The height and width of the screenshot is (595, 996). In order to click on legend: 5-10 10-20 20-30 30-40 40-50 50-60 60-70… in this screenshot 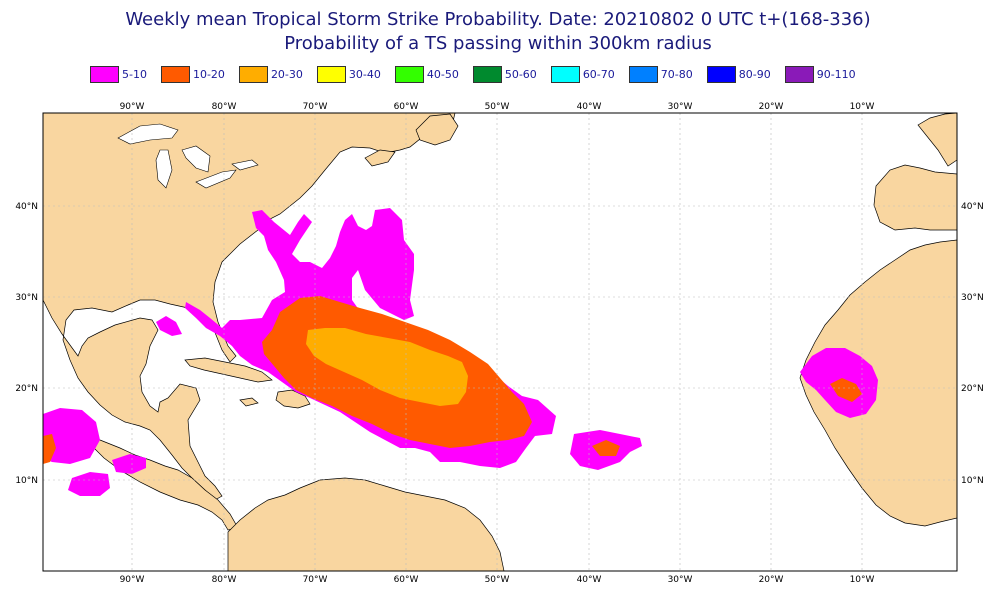, I will do `click(480, 74)`.